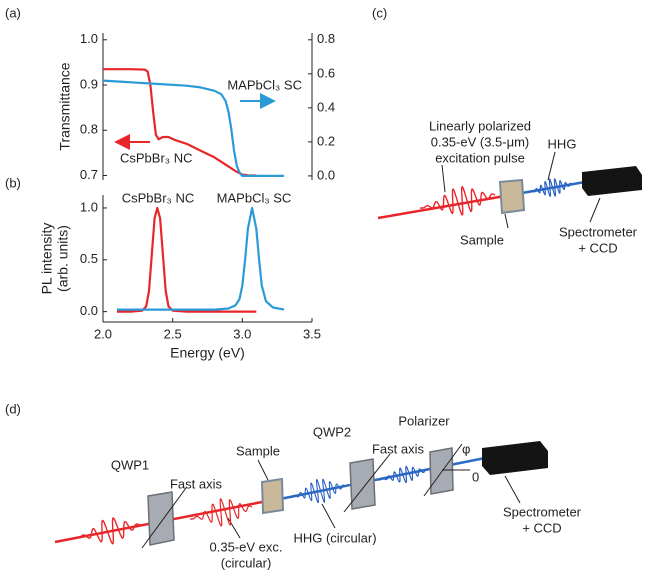 This screenshot has width=646, height=580. I want to click on x-axis-label: Energy (eV), so click(207, 353).